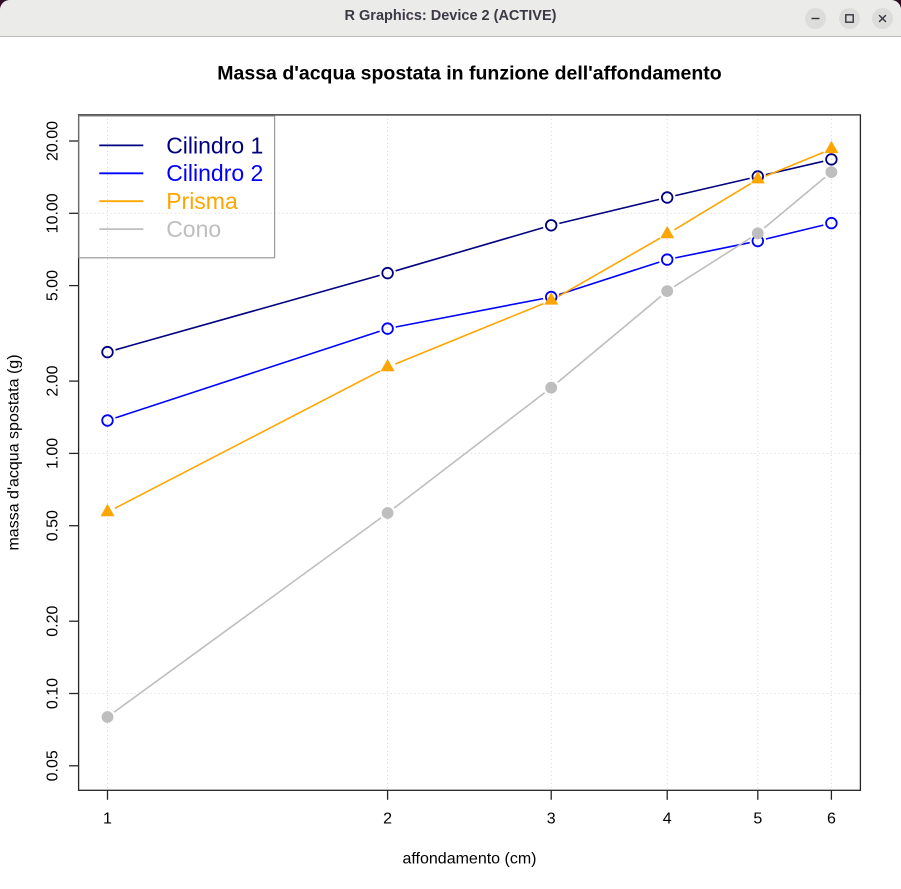 Image resolution: width=901 pixels, height=889 pixels. I want to click on svg-text: Cilindro 1, so click(214, 145).